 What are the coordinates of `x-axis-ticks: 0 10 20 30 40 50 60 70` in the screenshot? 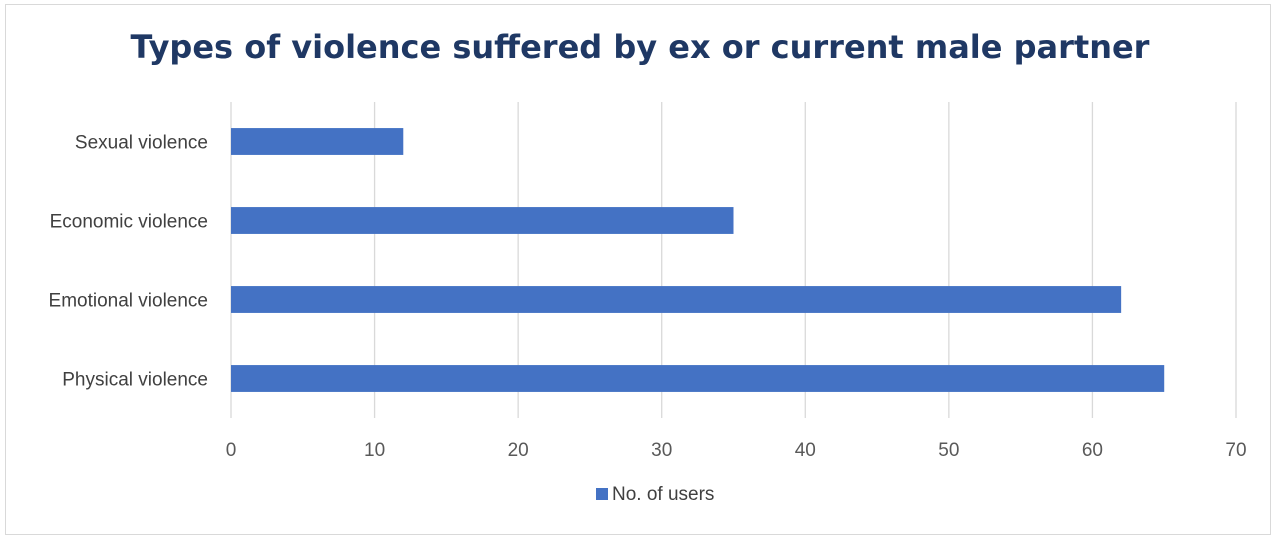 It's located at (736, 450).